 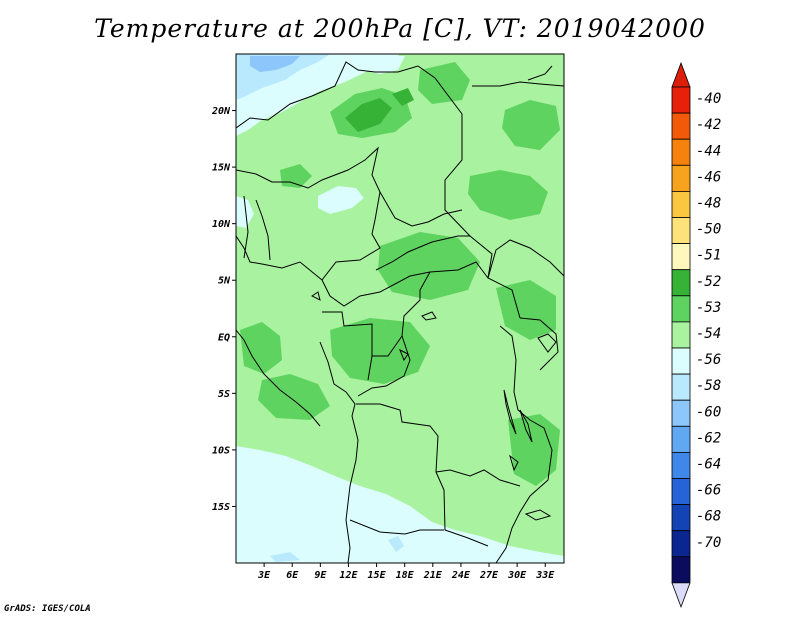 I want to click on colorbar-label: -48, so click(x=708, y=203).